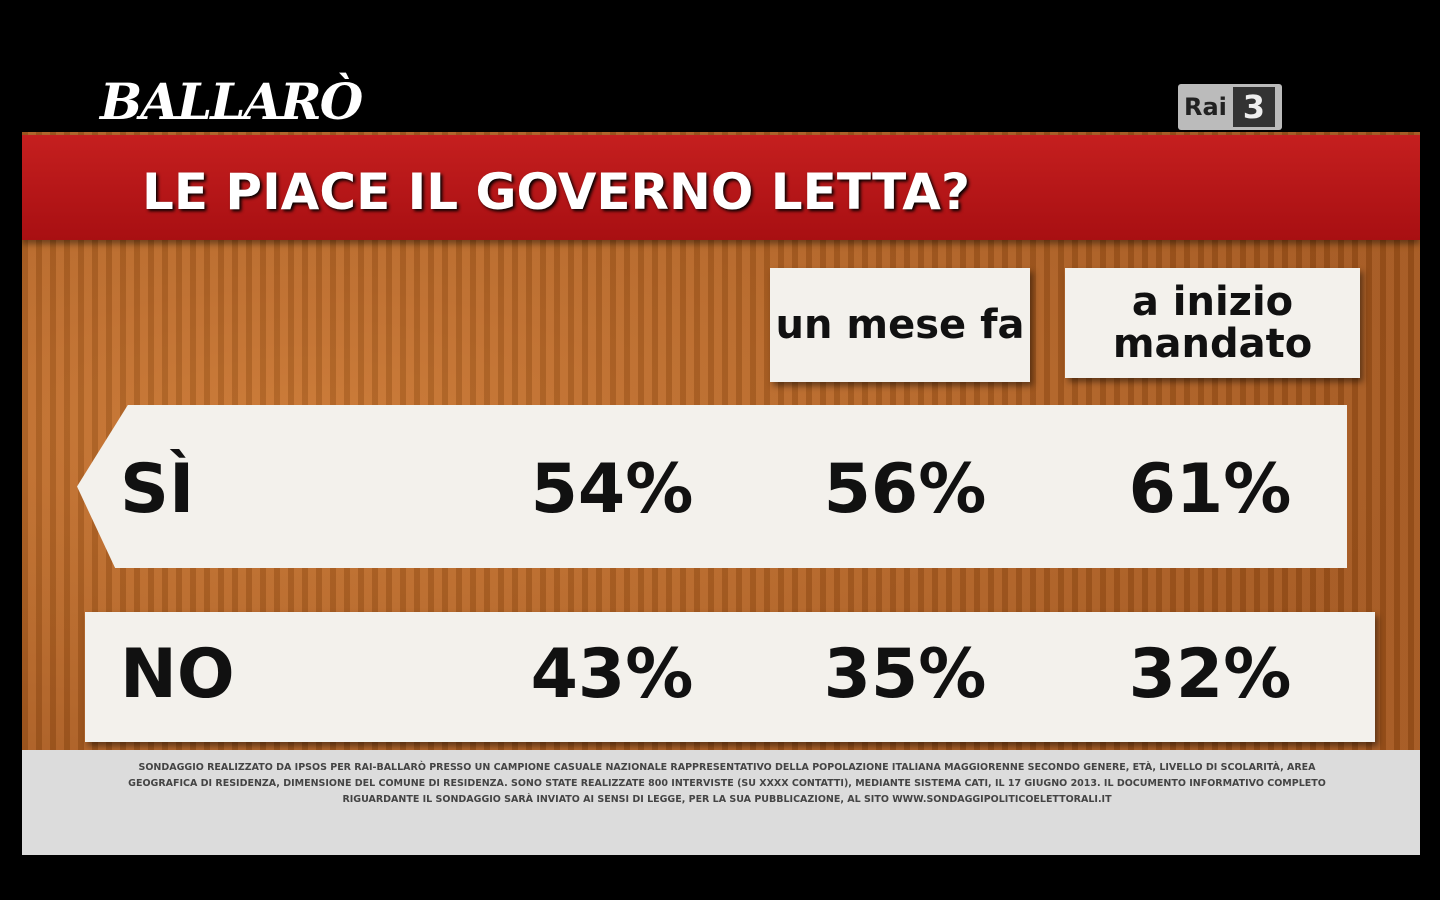 This screenshot has width=1440, height=900. Describe the element at coordinates (1210, 674) in the screenshot. I see `cell: 32%` at that location.